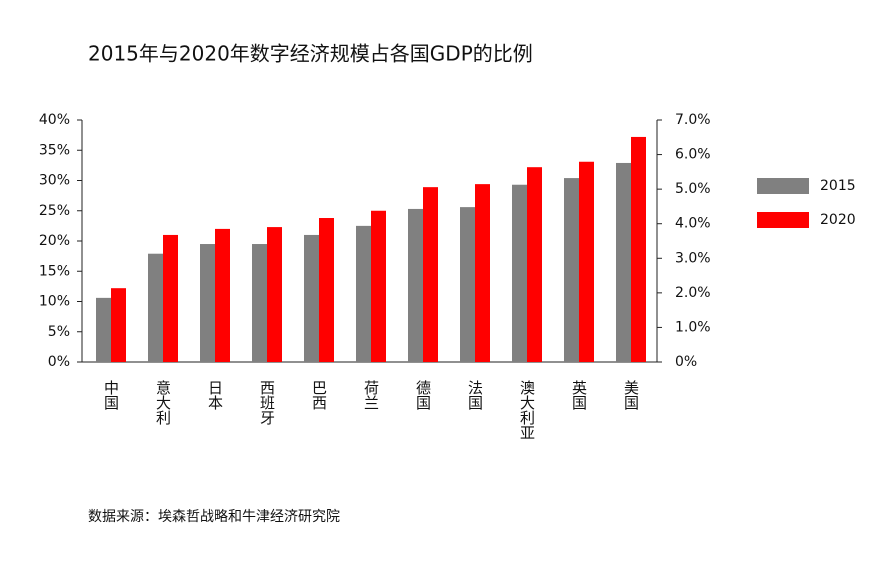  Describe the element at coordinates (54, 120) in the screenshot. I see `y-tick-label: 40%` at that location.